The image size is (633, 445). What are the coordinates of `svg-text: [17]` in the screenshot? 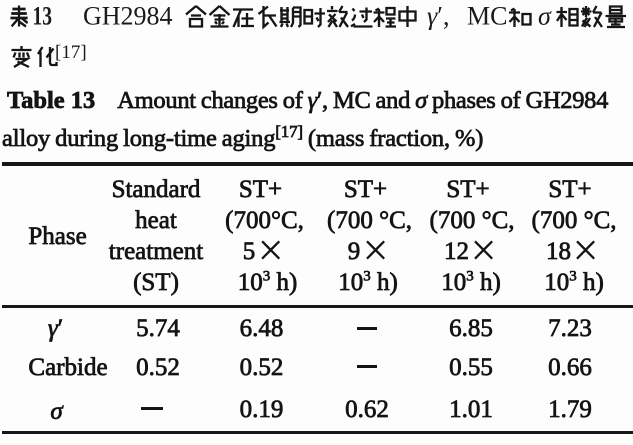 It's located at (71, 52).